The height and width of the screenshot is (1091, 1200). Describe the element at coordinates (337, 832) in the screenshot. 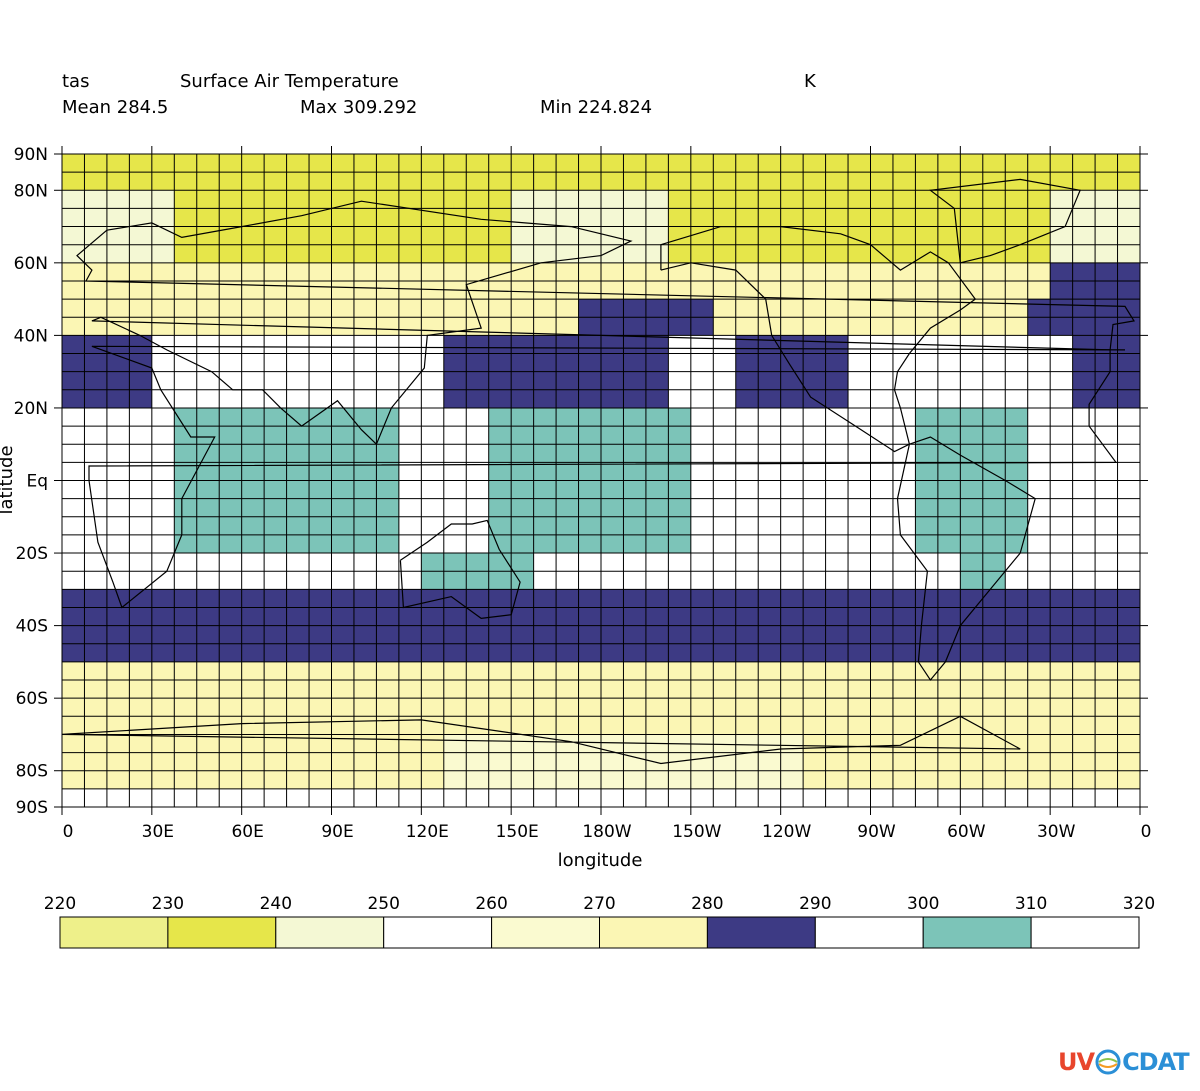

I see `x-tick-label: 90E` at that location.